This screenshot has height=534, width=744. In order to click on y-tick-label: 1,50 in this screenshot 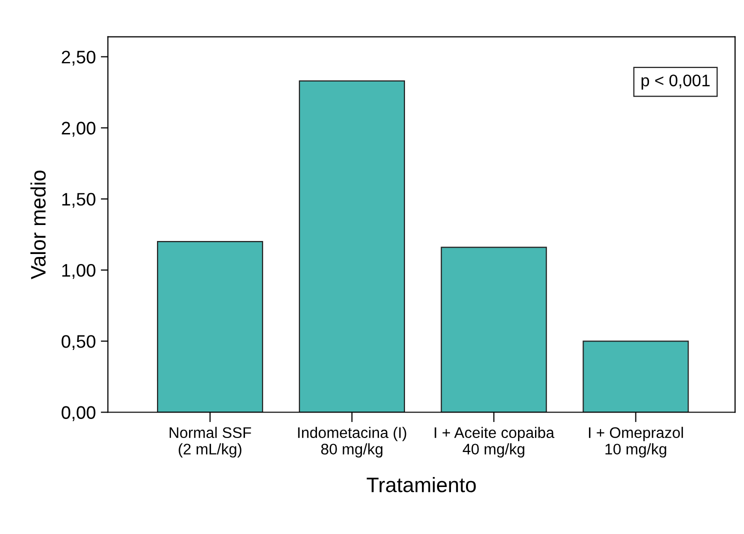, I will do `click(79, 200)`.